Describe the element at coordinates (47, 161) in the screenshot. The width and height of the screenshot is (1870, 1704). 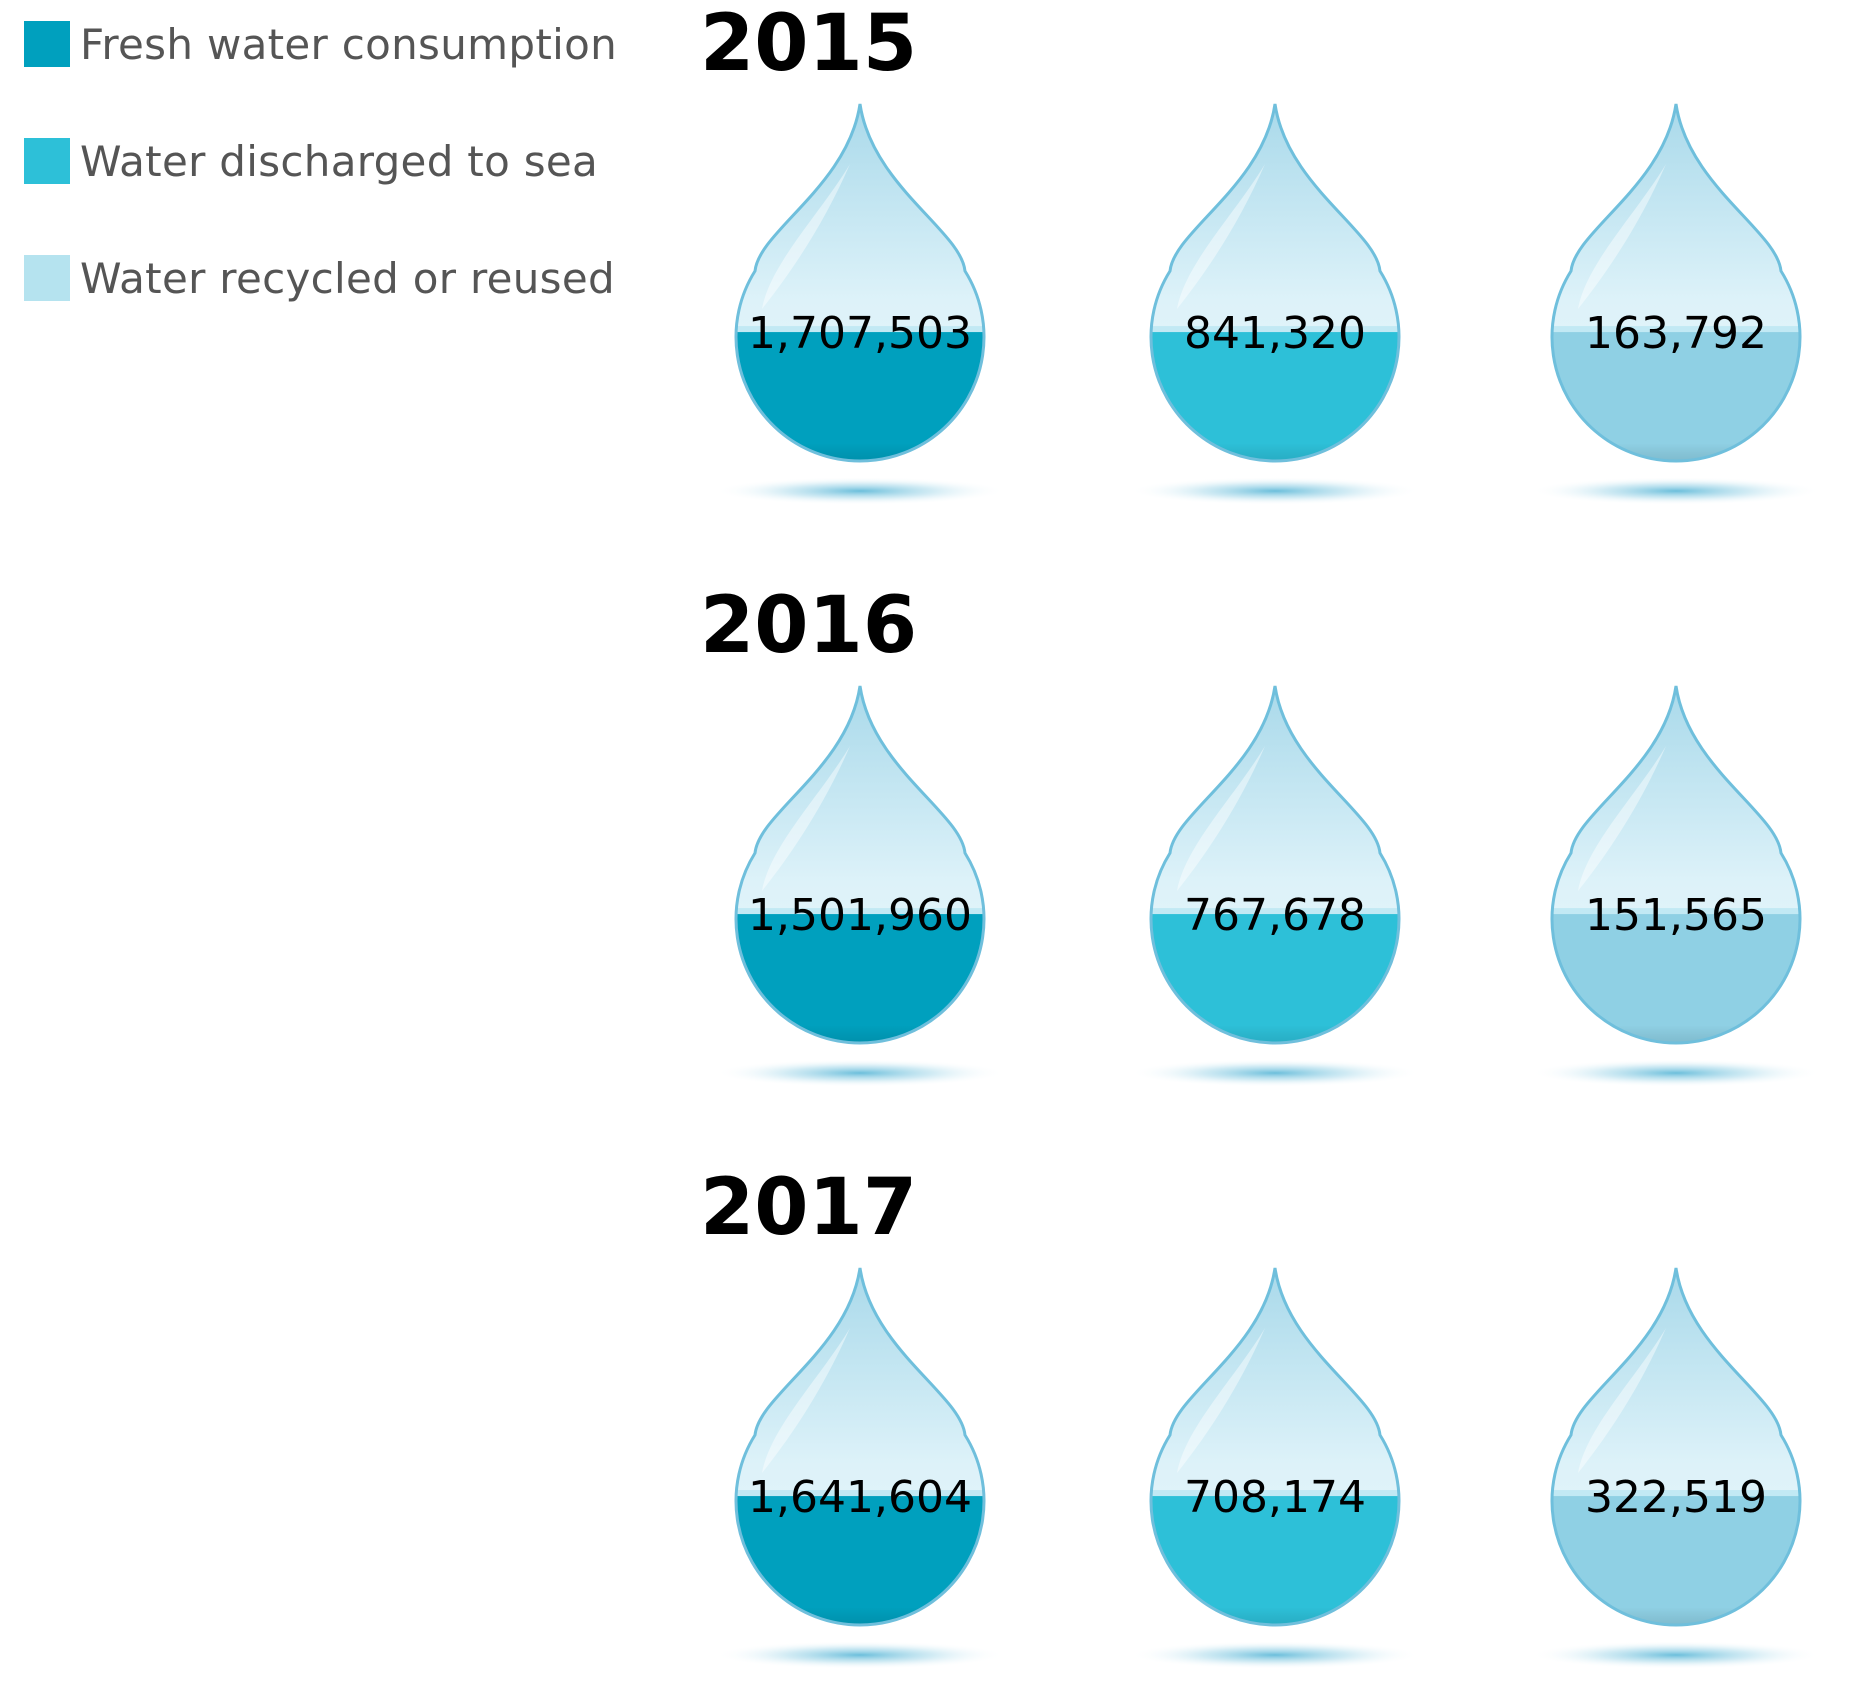
I see `legend-swatch-discharged-to-sea` at that location.